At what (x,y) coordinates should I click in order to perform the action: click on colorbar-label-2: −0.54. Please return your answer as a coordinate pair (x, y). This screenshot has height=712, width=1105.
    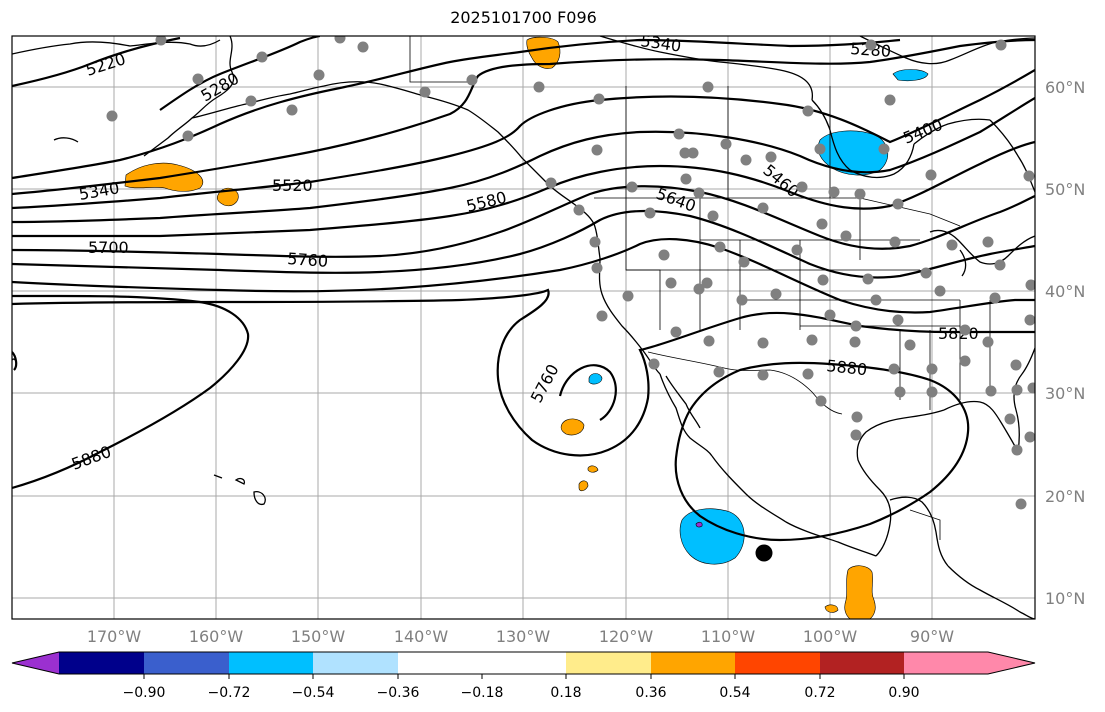
    Looking at the image, I should click on (313, 693).